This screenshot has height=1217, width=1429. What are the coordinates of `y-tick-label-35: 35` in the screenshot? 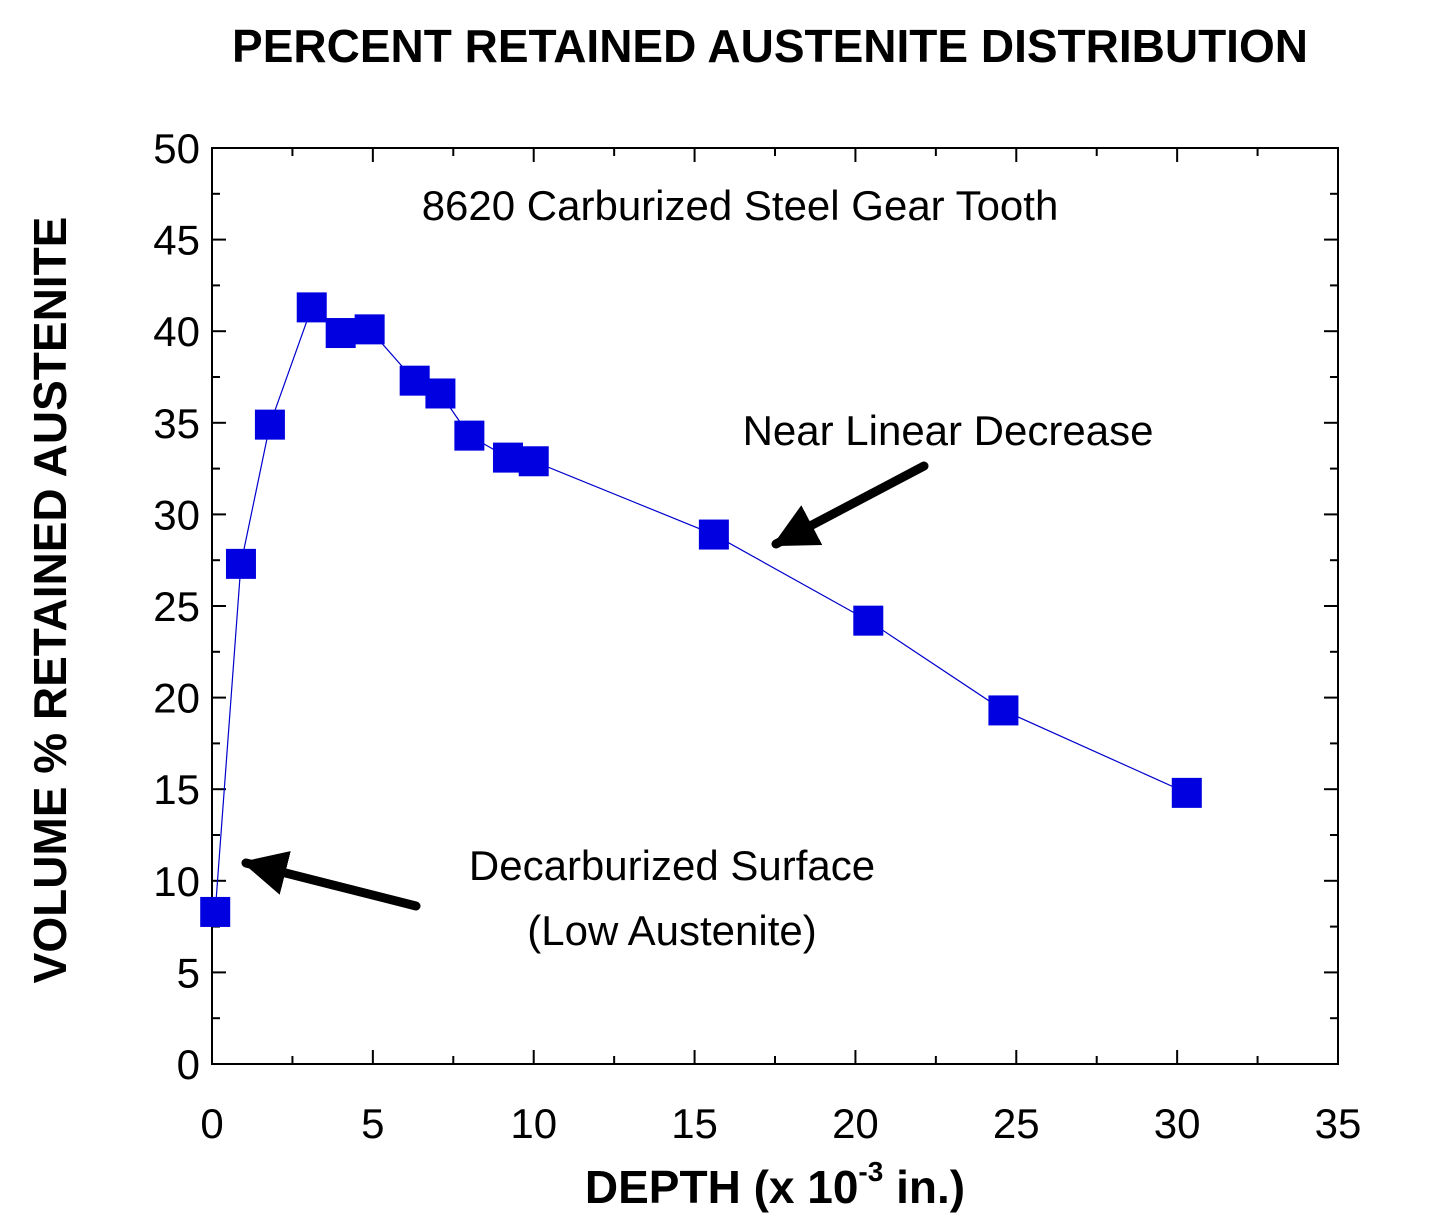 It's located at (176, 423).